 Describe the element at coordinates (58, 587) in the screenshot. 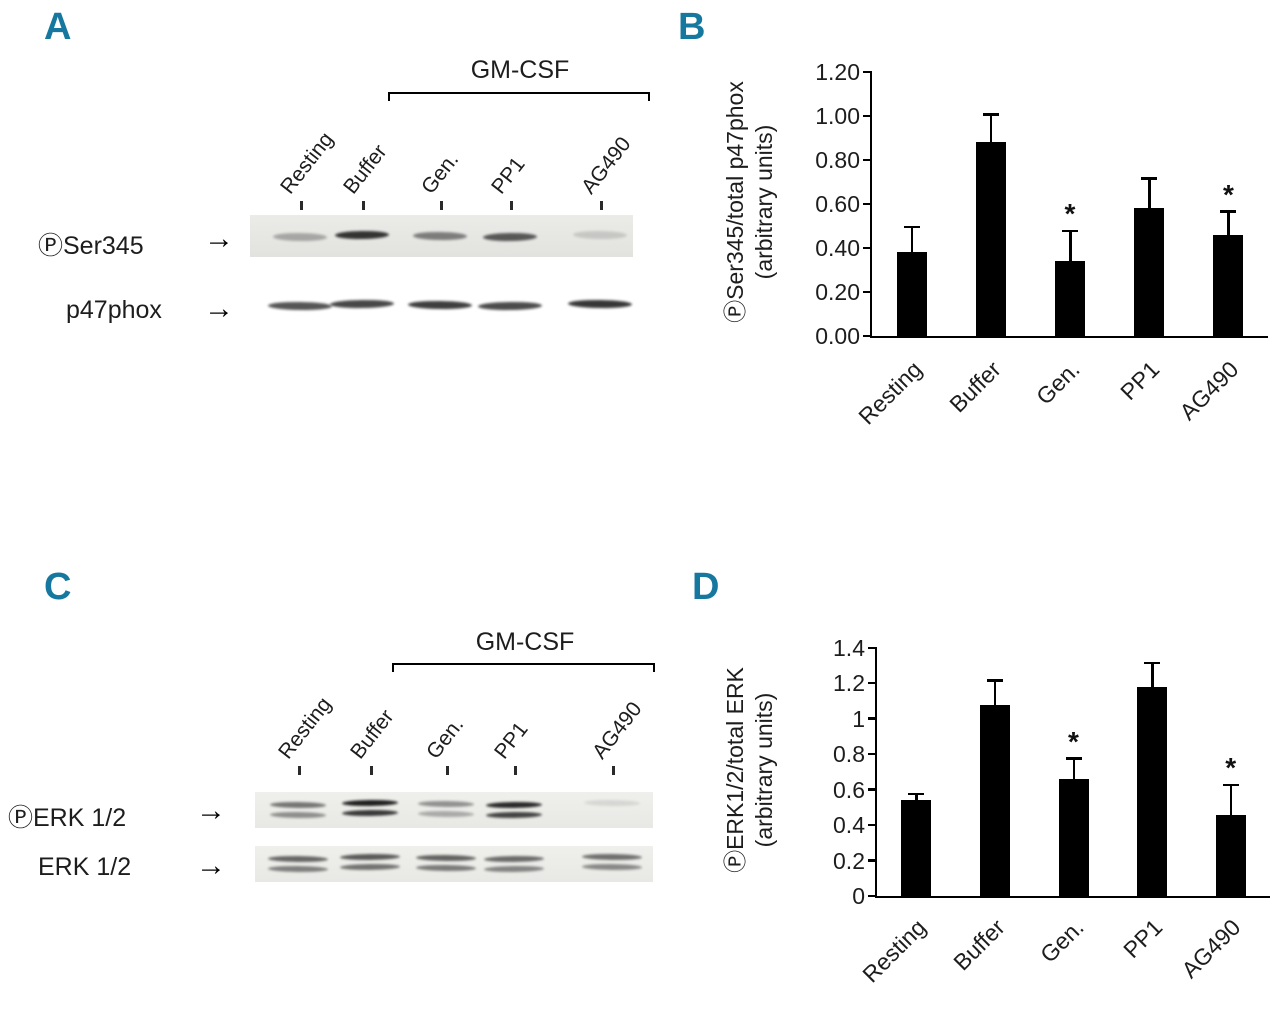

I see `panel-c-letter: C` at that location.